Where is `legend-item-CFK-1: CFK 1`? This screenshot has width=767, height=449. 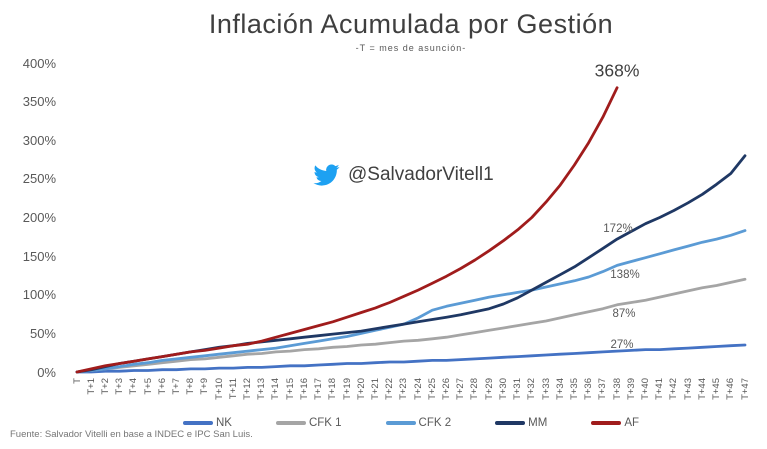 legend-item-CFK-1: CFK 1 is located at coordinates (308, 423).